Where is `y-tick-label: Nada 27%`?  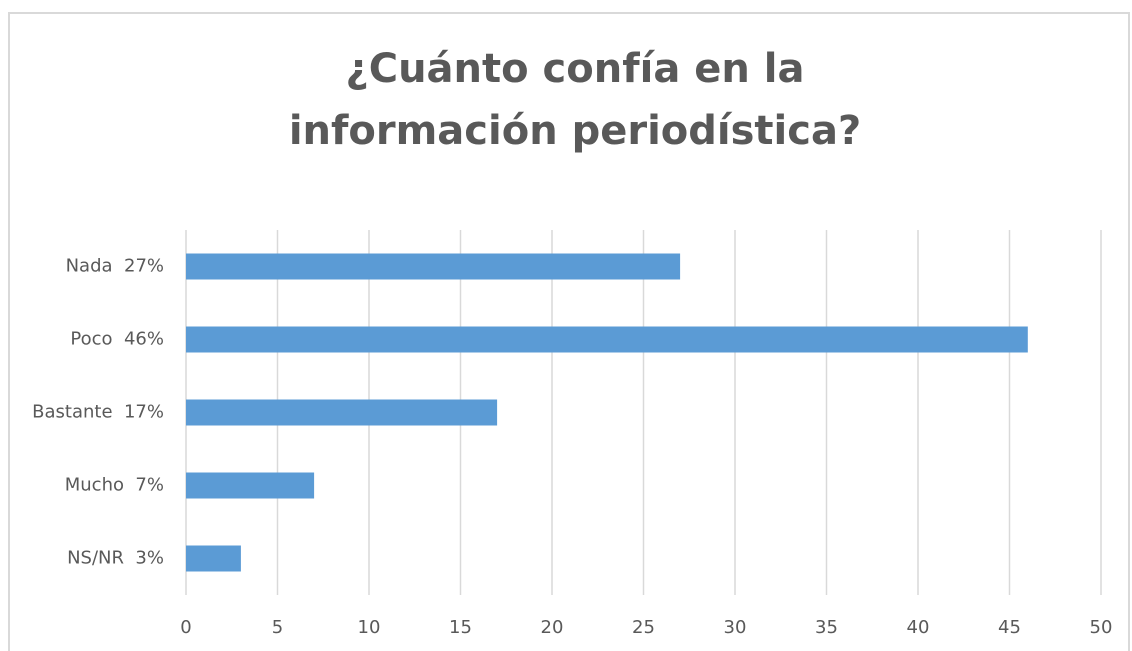 y-tick-label: Nada 27% is located at coordinates (115, 266).